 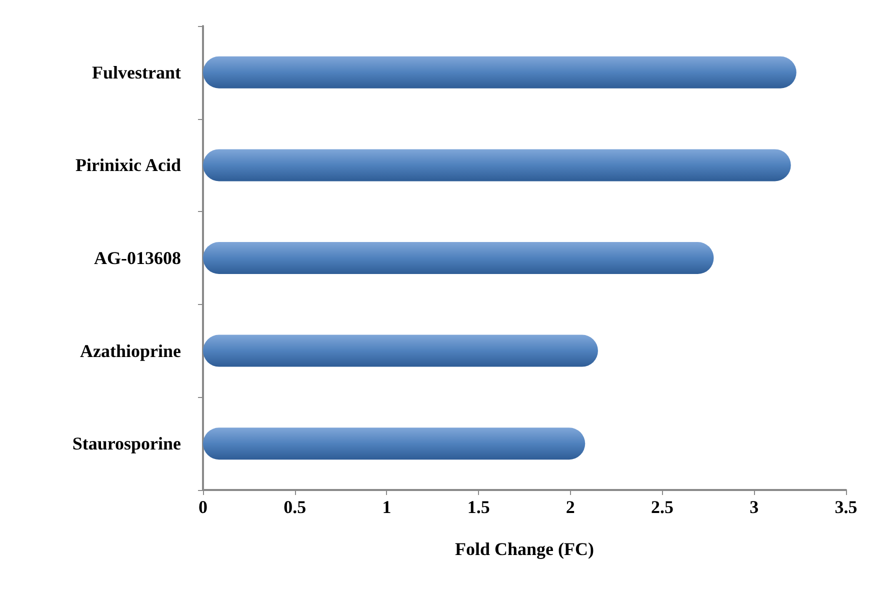 What do you see at coordinates (203, 507) in the screenshot?
I see `x-tick-label: 0` at bounding box center [203, 507].